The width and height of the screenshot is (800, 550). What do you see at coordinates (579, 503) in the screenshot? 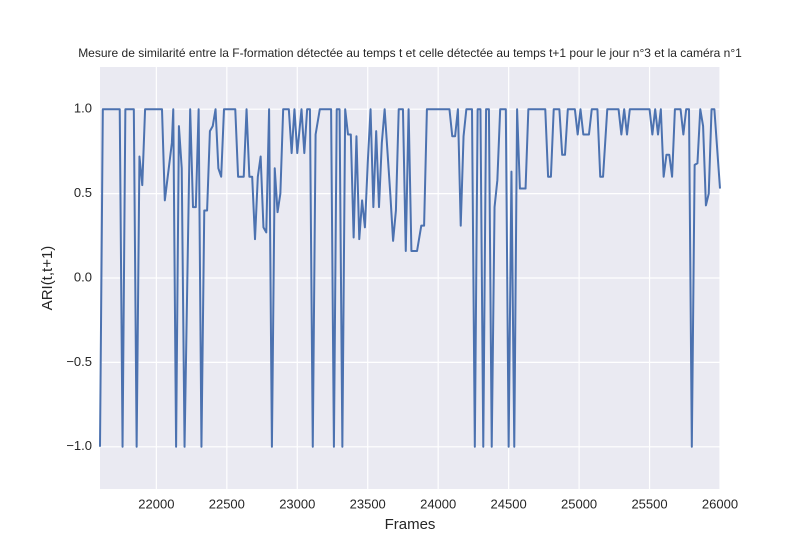
I see `x-tick-label: 25000` at bounding box center [579, 503].